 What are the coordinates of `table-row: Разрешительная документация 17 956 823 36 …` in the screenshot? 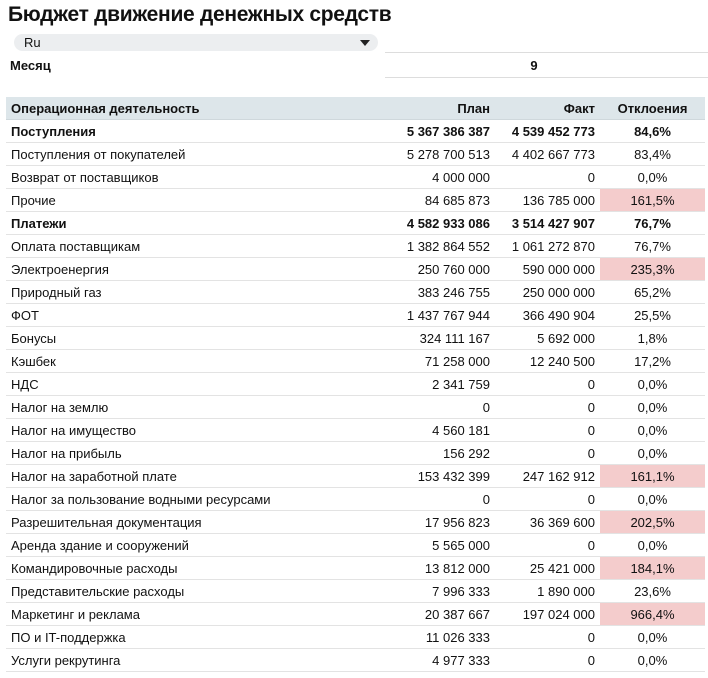 It's located at (355, 522).